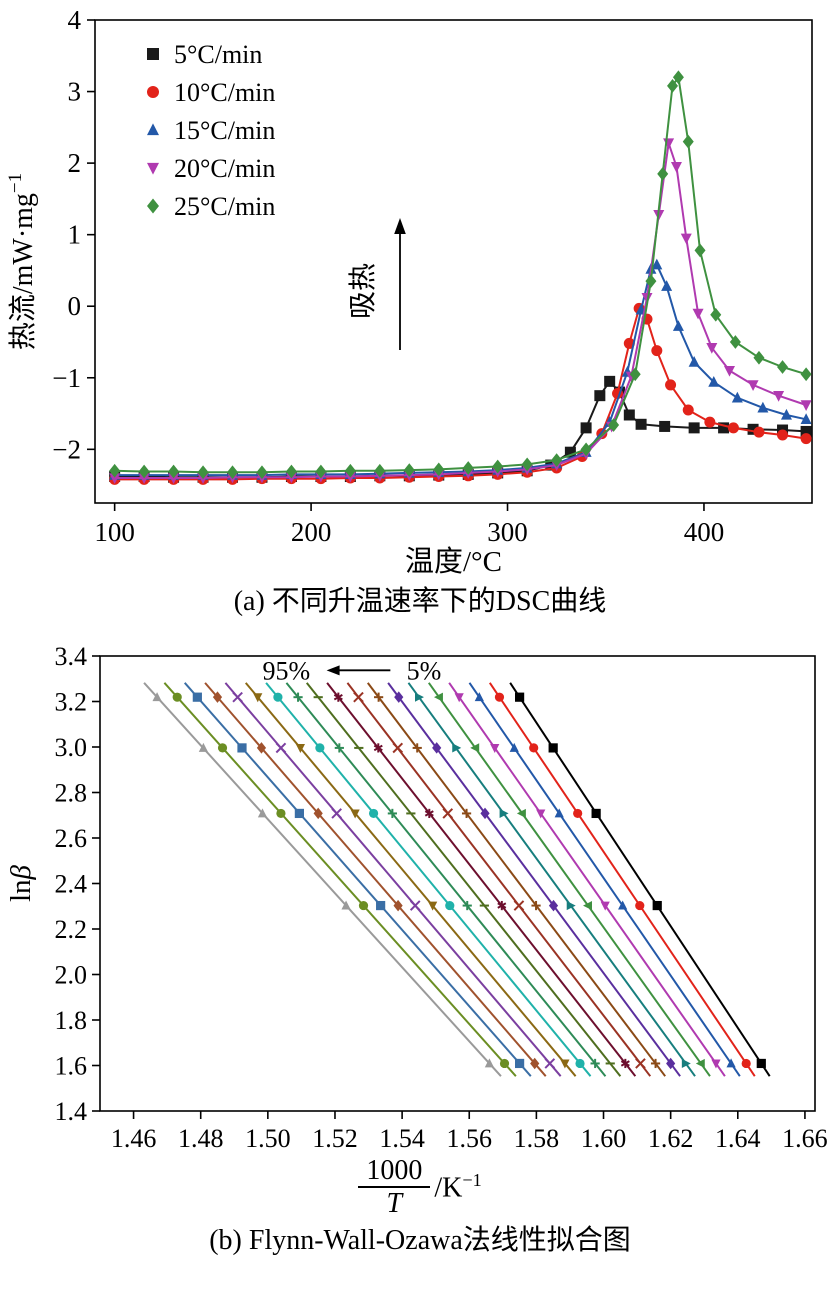  I want to click on x-tick-label: 1.64, so click(738, 1138).